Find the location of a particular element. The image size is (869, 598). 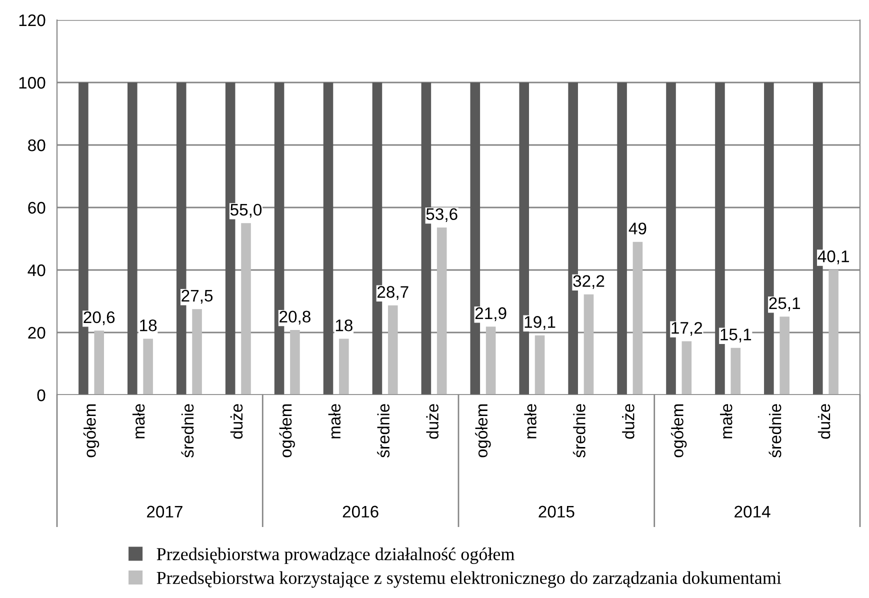

text: 2015 is located at coordinates (556, 512).